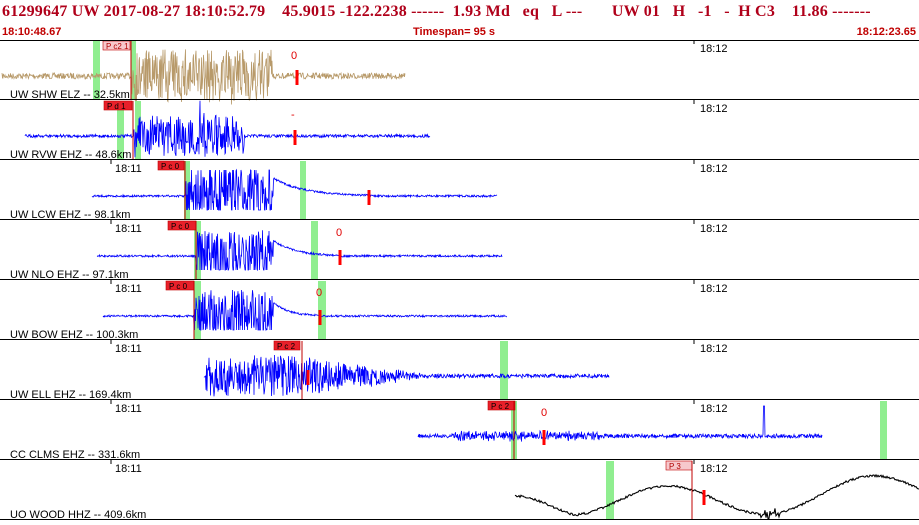  I want to click on trace-row: 18:11 18:12 P 3 UO WOOD HHZ -- 409.6km, so click(459, 490).